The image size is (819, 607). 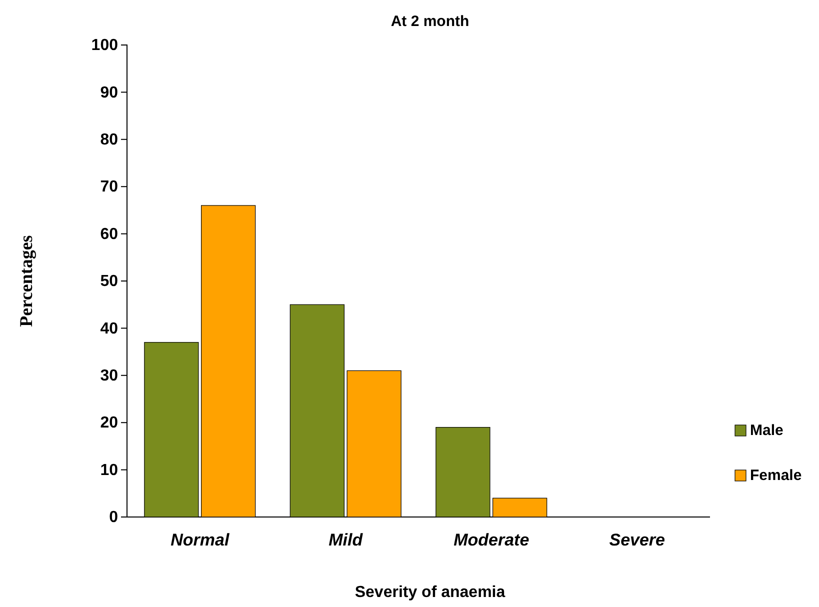 What do you see at coordinates (200, 540) in the screenshot?
I see `x-tick-label: Normal` at bounding box center [200, 540].